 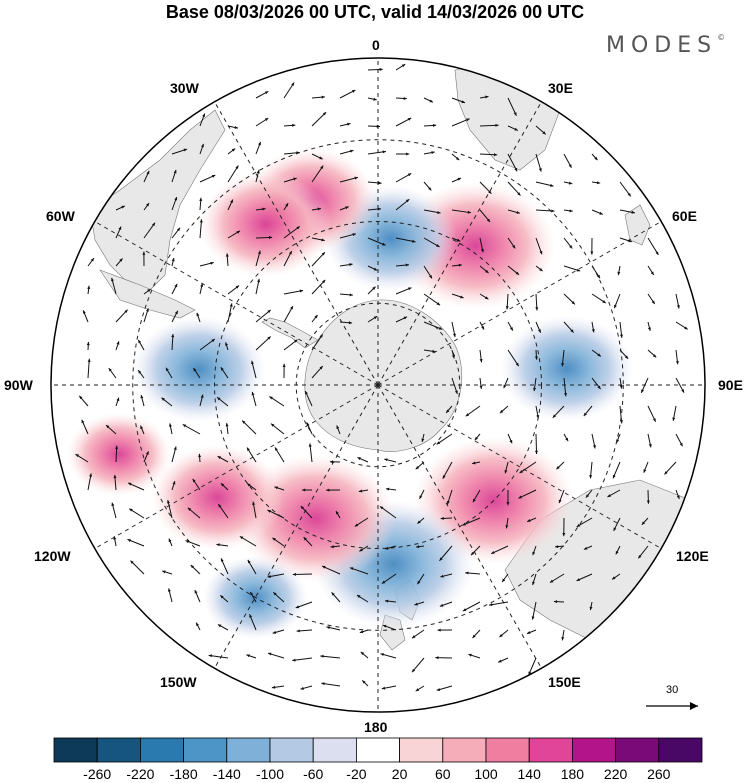 What do you see at coordinates (530, 774) in the screenshot?
I see `colorbar-tick-label: 140` at bounding box center [530, 774].